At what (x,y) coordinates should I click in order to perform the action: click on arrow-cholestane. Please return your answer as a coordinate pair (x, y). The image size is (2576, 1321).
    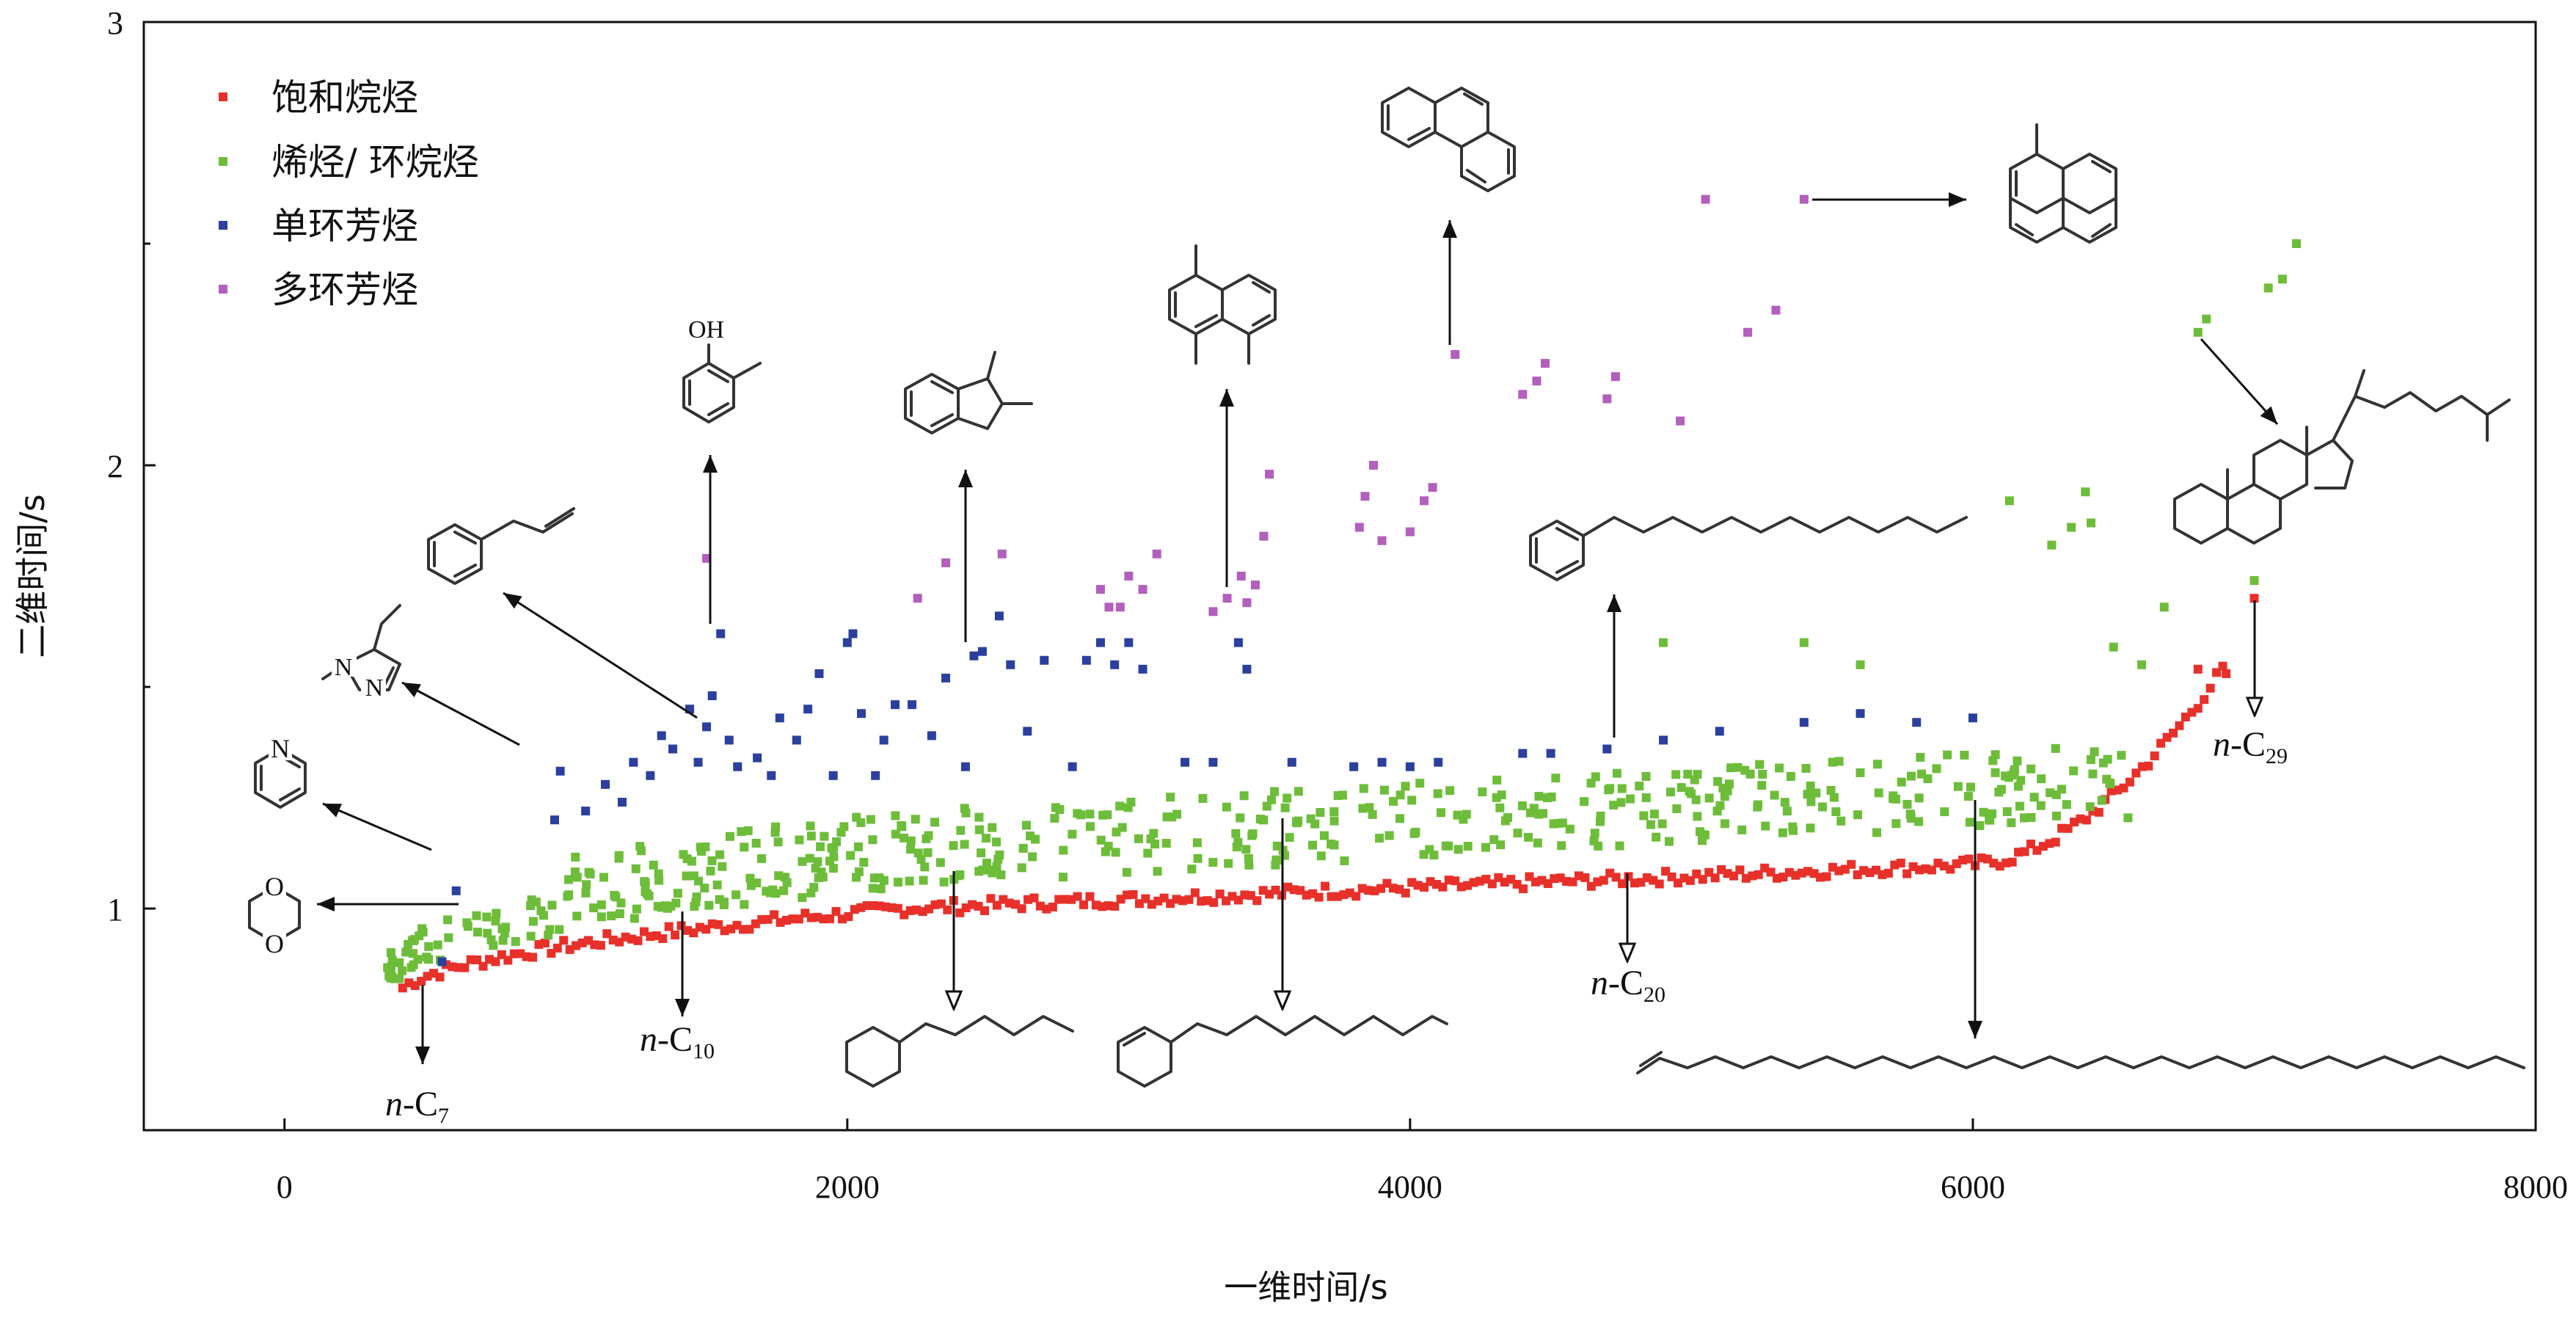
    Looking at the image, I should click on (2239, 382).